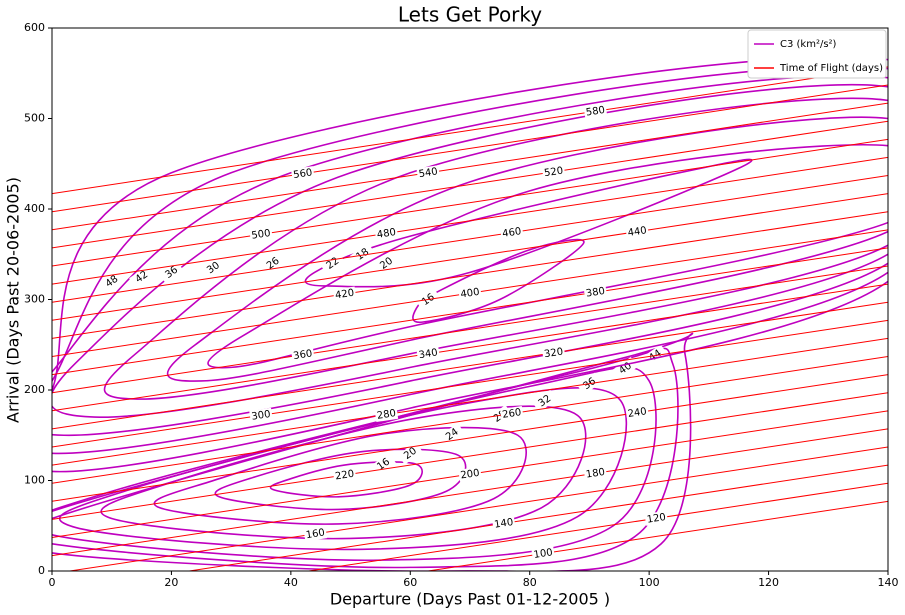 This screenshot has height=615, width=905. Describe the element at coordinates (171, 582) in the screenshot. I see `x-tick-label: 20` at that location.